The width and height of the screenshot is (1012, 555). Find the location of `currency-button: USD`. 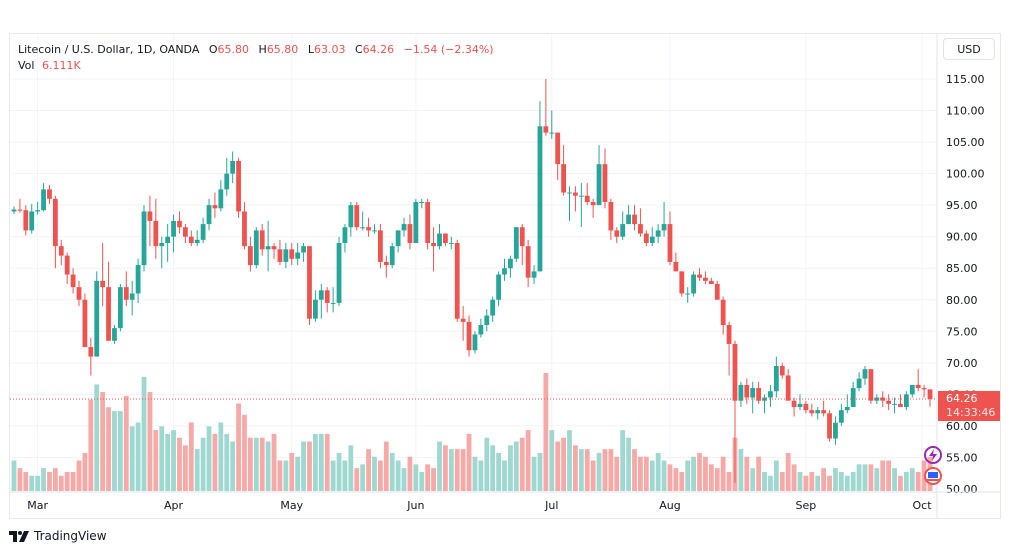

currency-button: USD is located at coordinates (969, 49).